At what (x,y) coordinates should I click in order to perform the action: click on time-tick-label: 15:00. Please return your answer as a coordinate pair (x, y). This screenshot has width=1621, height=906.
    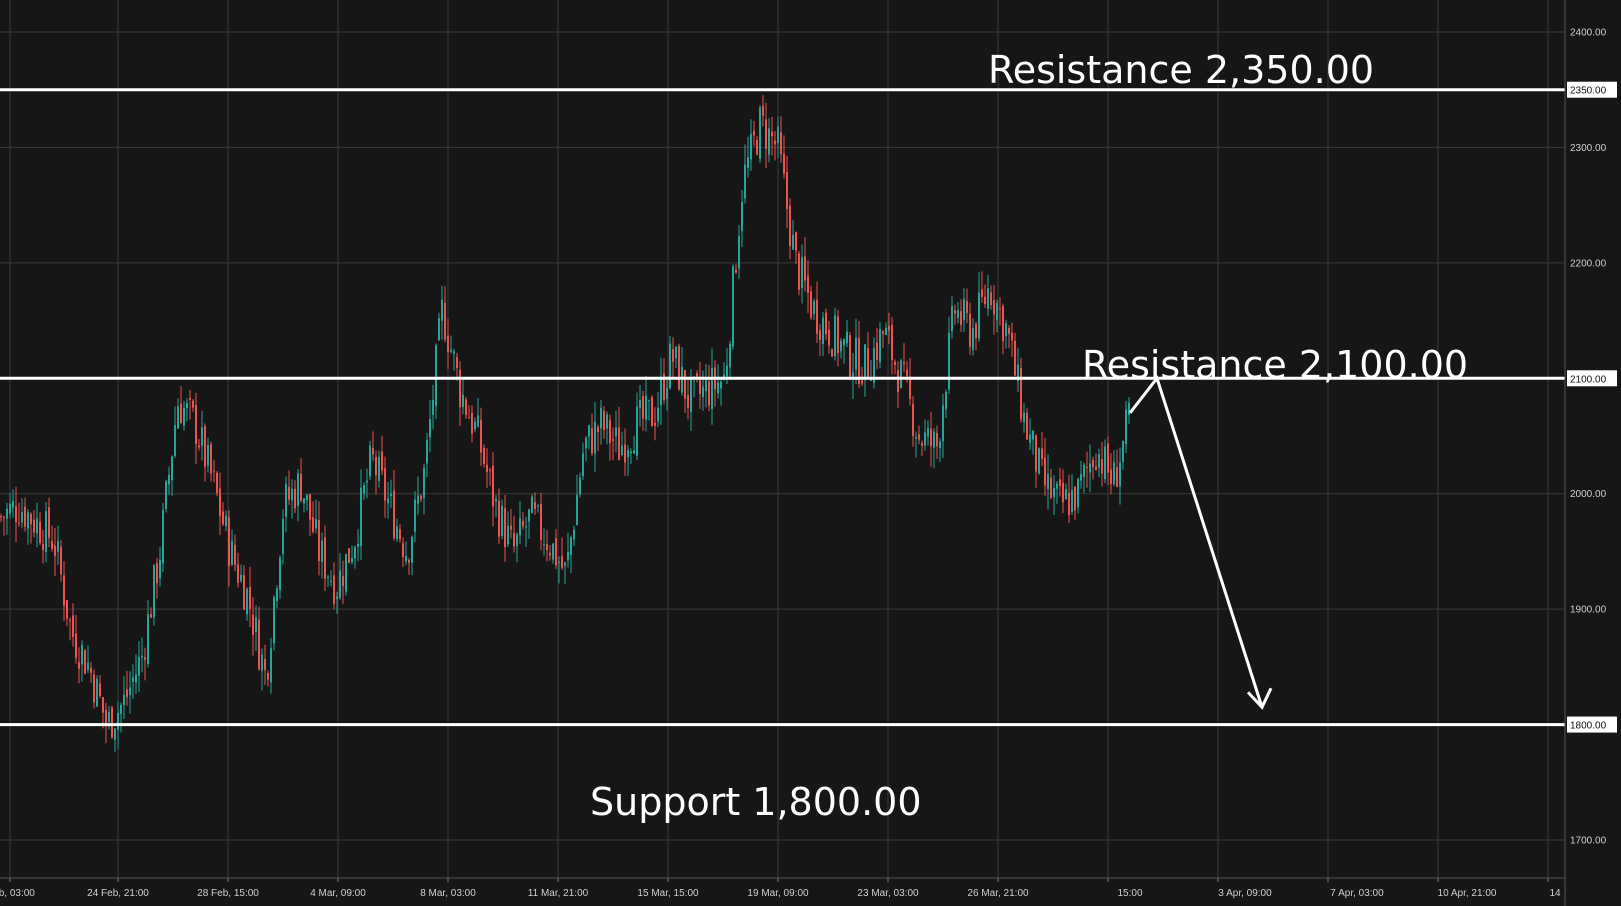
    Looking at the image, I should click on (1129, 893).